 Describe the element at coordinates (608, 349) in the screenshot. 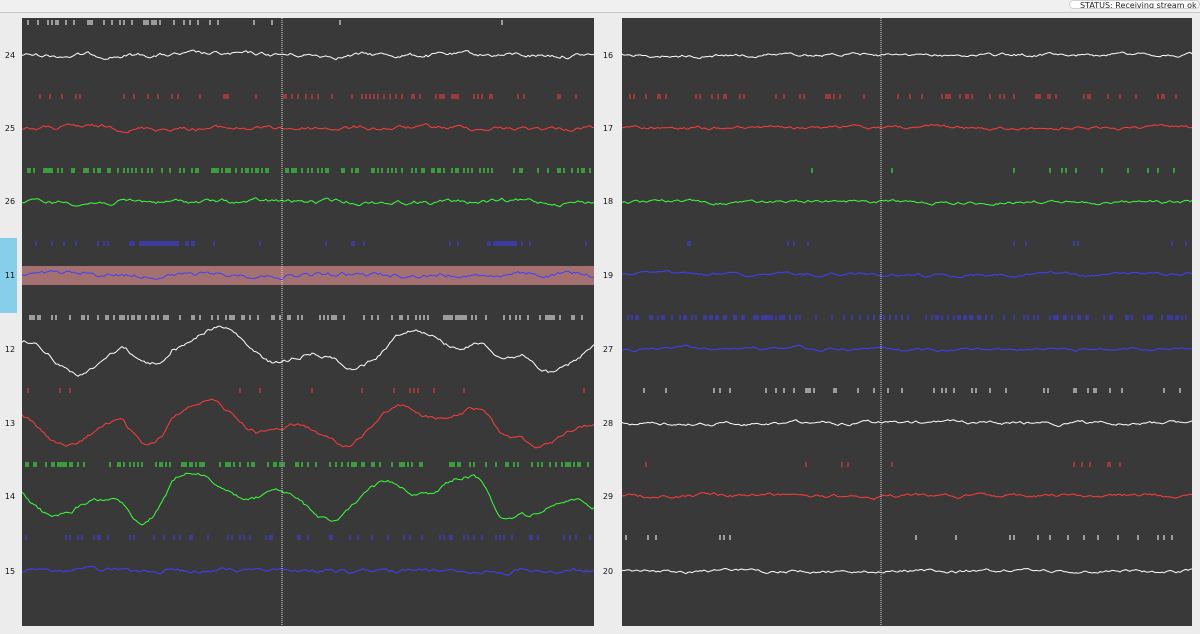

I see `channel-label: 27` at that location.